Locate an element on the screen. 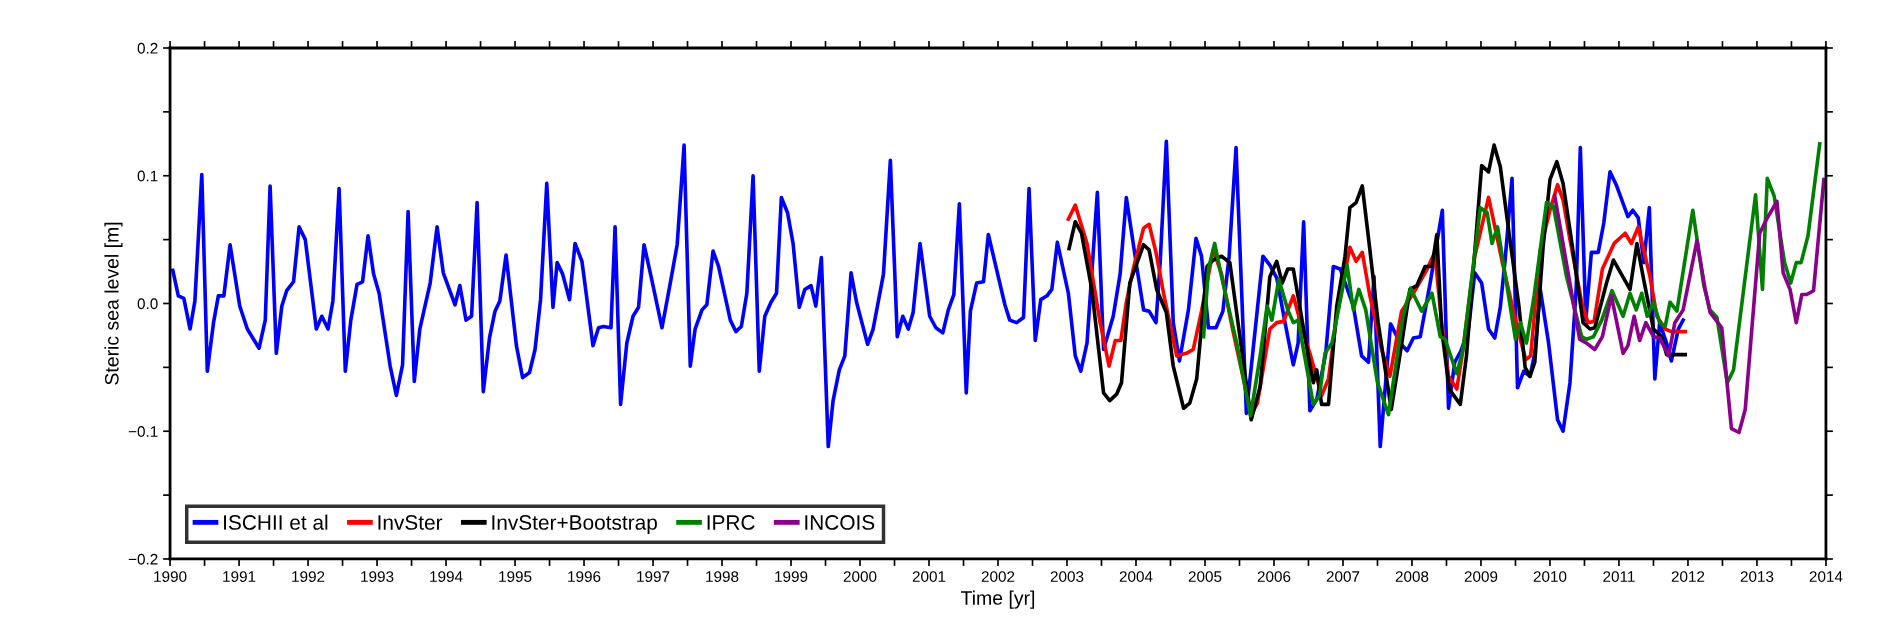 The height and width of the screenshot is (640, 1877). y-tick-label: −0.1 is located at coordinates (143, 431).